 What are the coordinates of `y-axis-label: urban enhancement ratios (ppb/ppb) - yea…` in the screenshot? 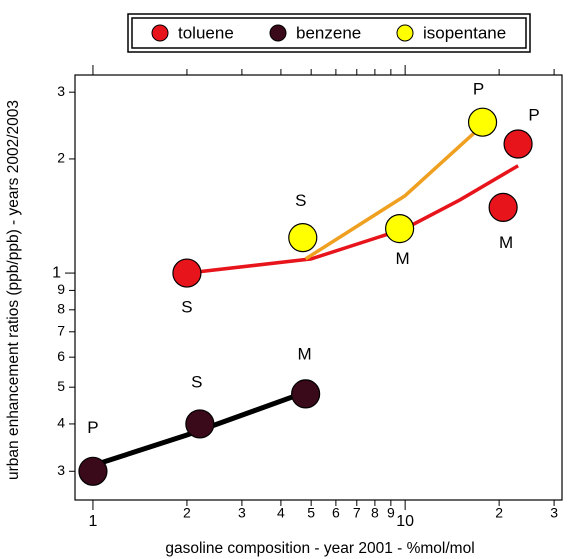 It's located at (13, 290).